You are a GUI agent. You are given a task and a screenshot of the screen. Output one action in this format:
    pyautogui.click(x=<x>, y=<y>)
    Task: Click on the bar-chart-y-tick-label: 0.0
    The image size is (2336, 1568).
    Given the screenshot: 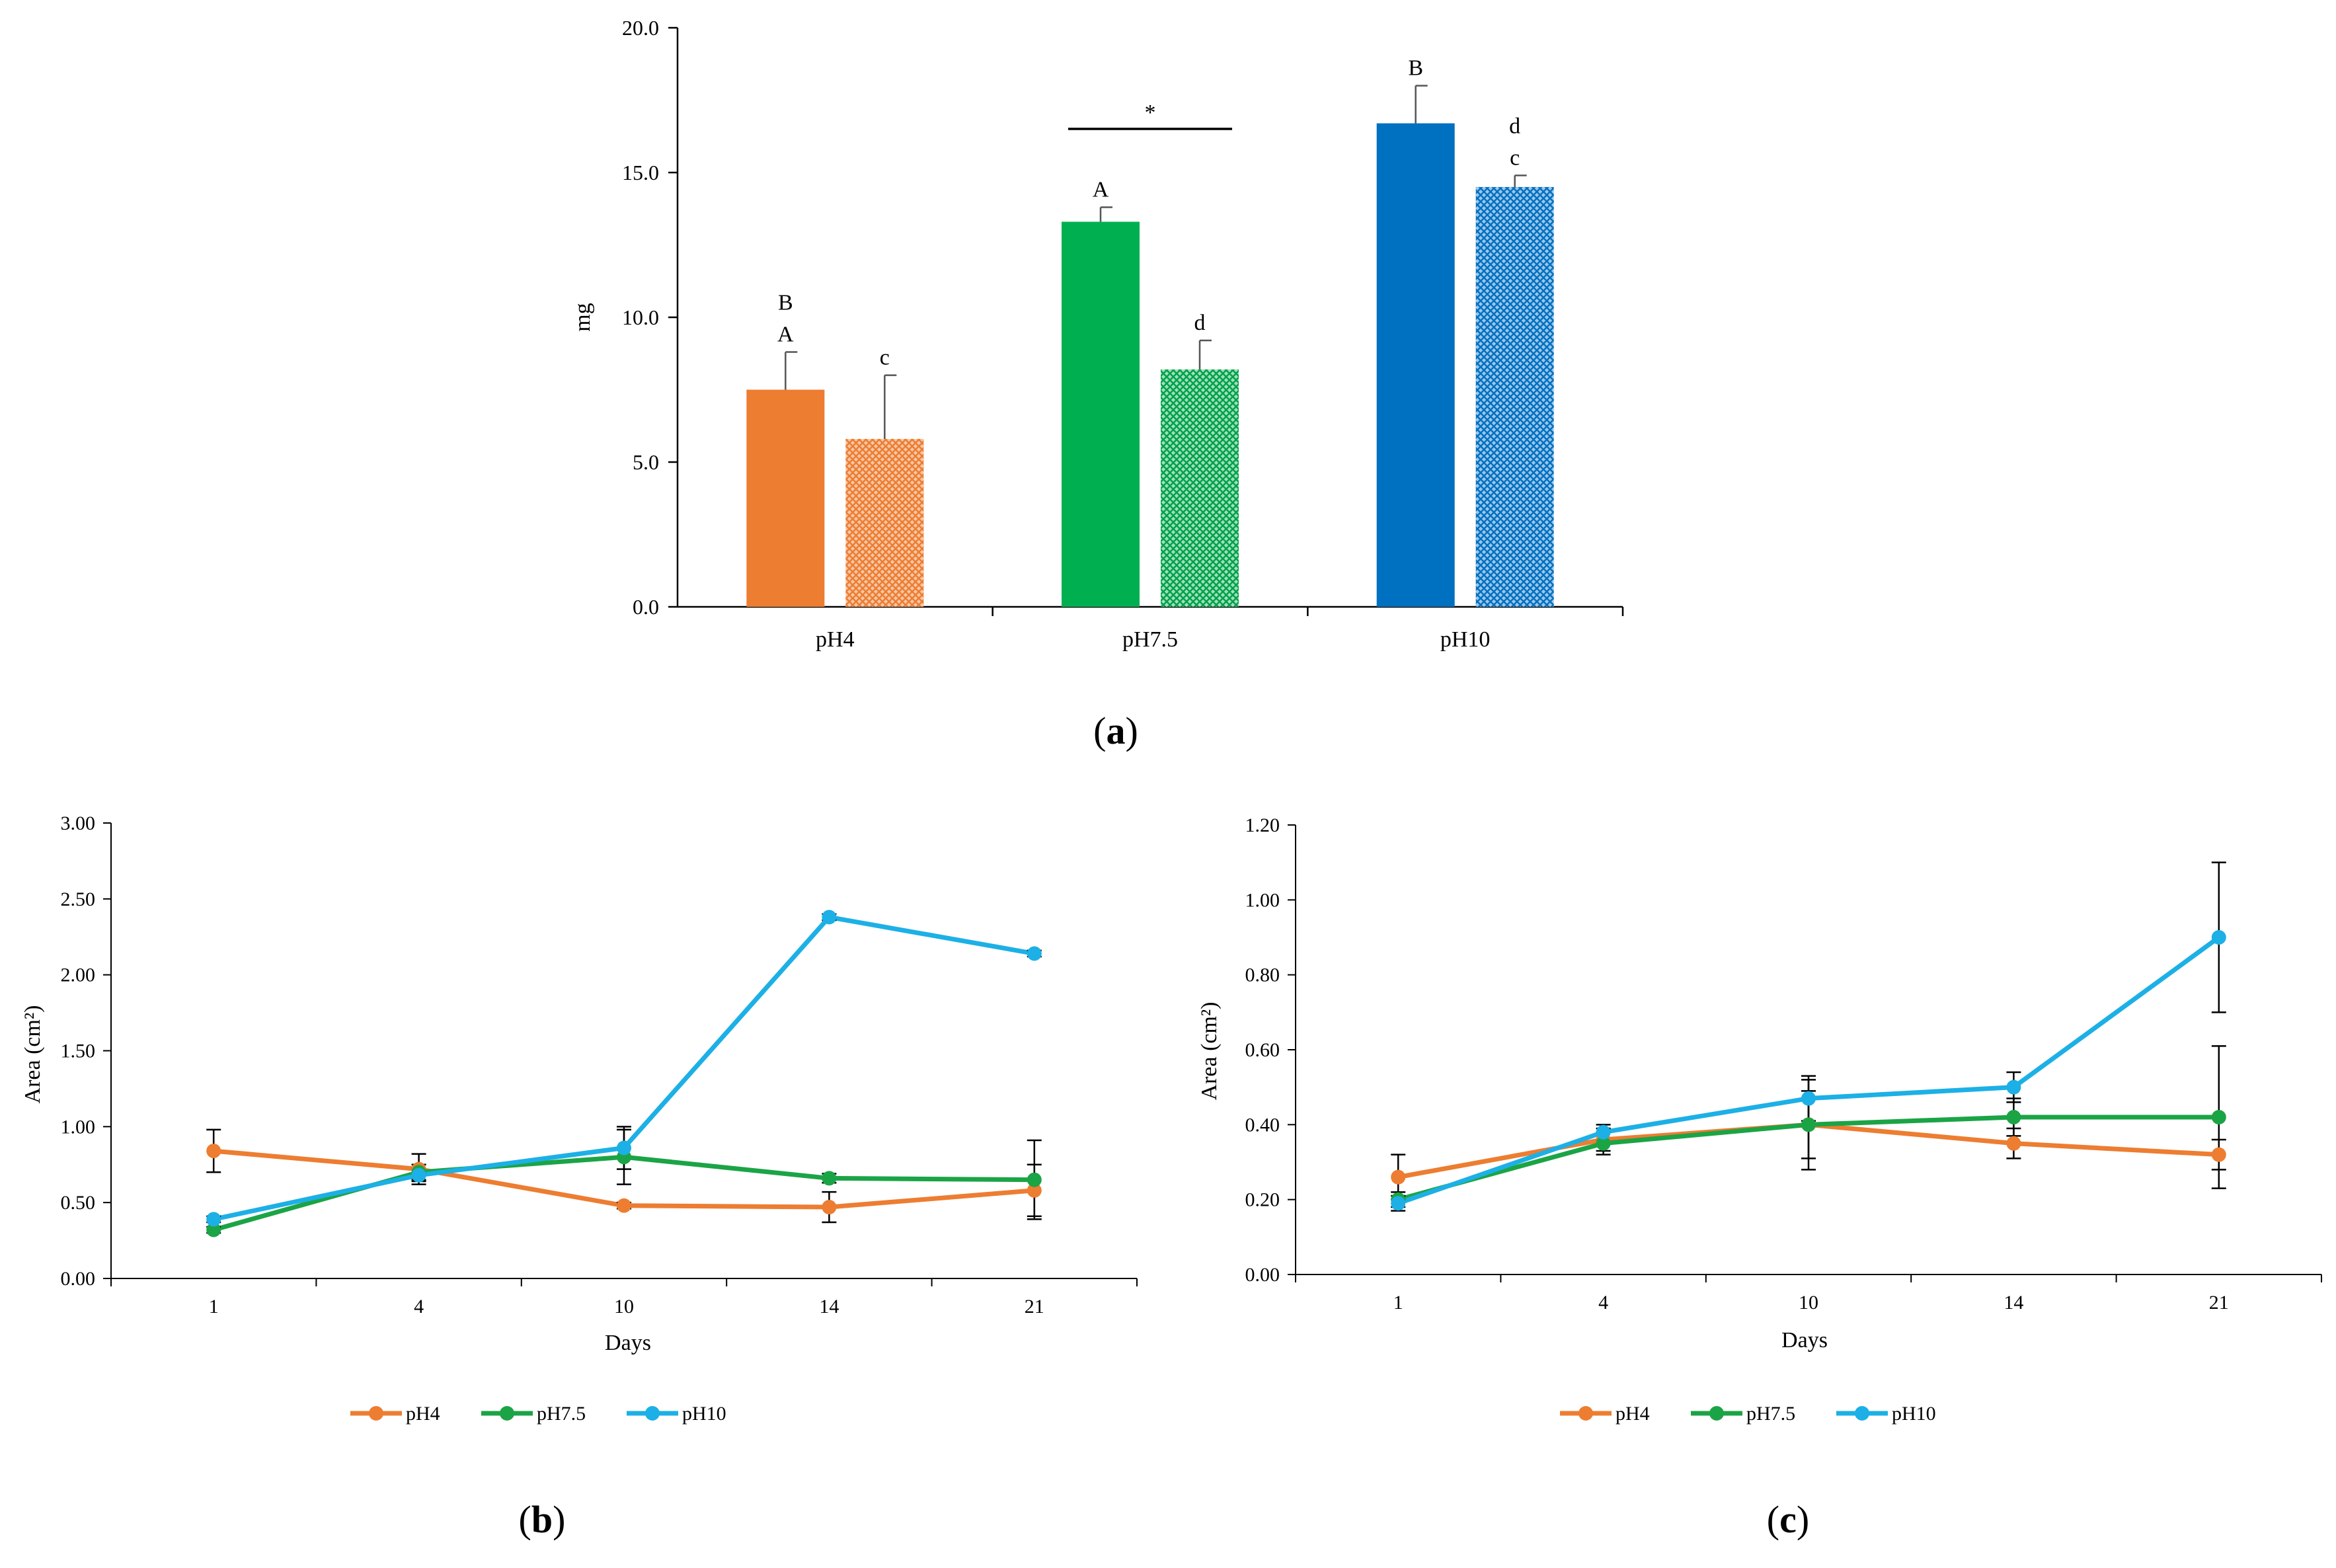 What is the action you would take?
    pyautogui.click(x=646, y=607)
    